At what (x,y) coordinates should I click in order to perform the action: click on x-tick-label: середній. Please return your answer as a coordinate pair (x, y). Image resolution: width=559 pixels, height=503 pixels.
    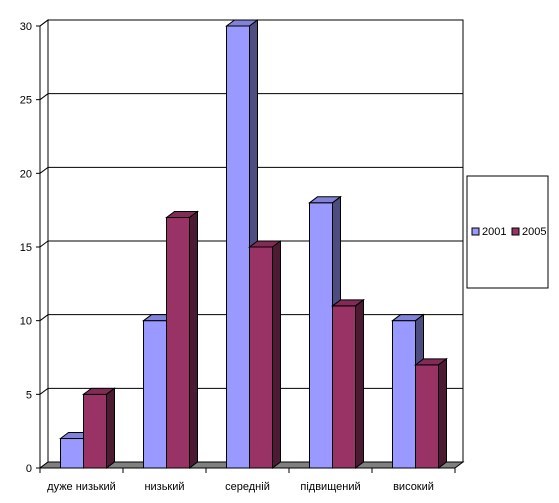
    Looking at the image, I should click on (247, 487).